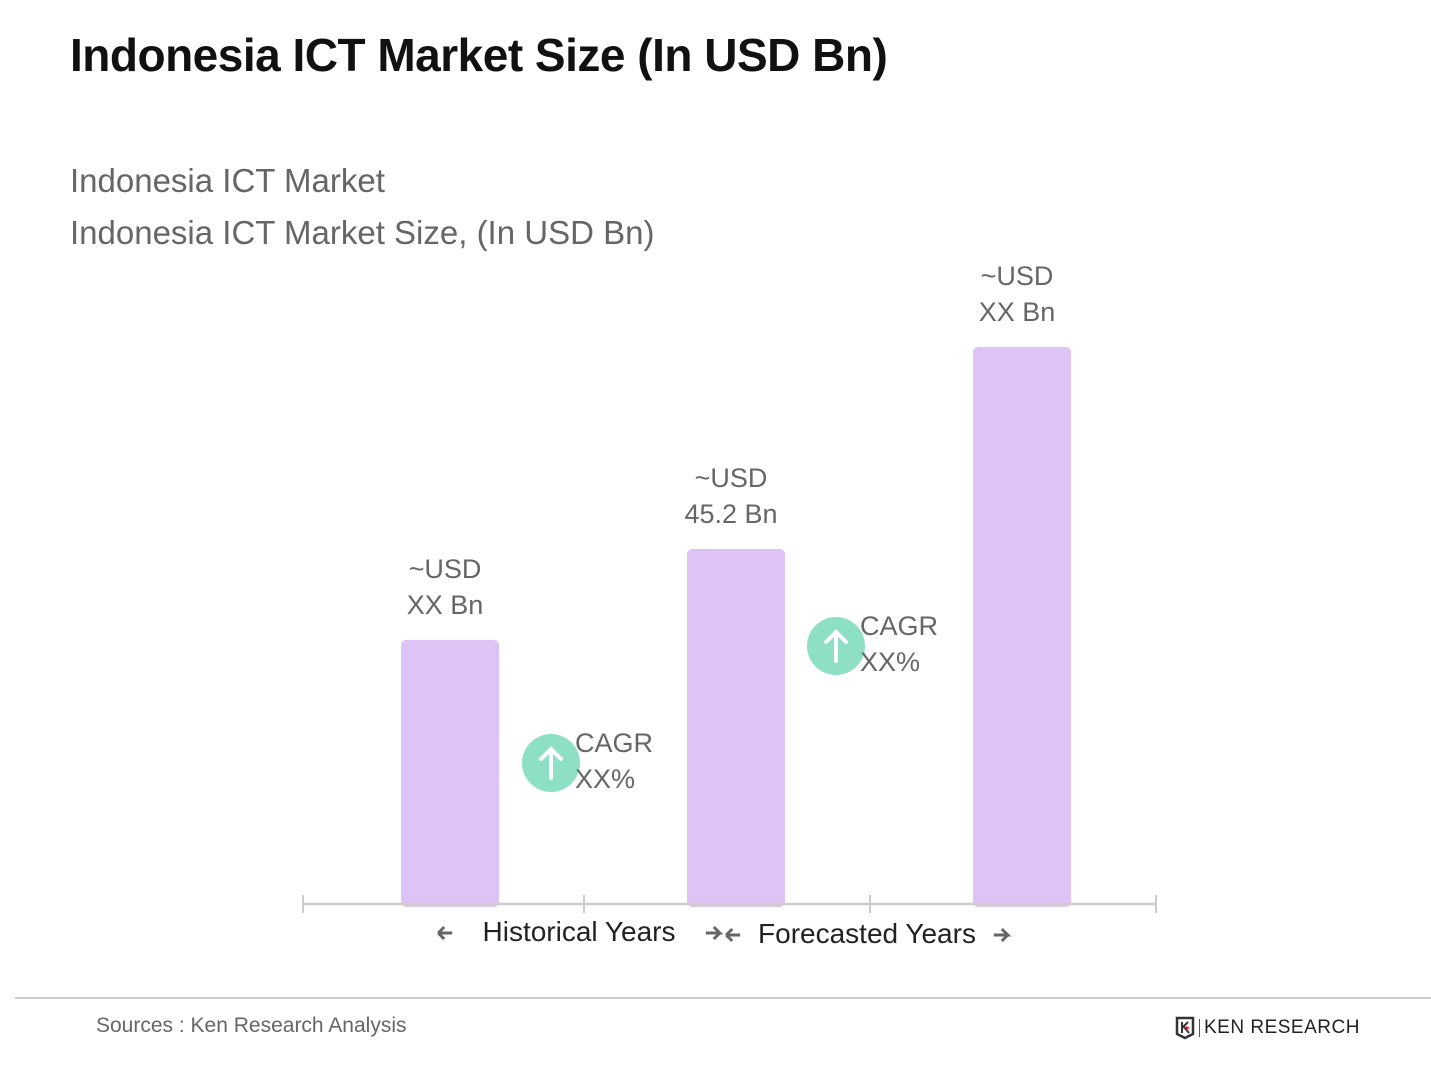 Image resolution: width=1431 pixels, height=1073 pixels. Describe the element at coordinates (867, 933) in the screenshot. I see `period-label: Forecasted Years` at that location.